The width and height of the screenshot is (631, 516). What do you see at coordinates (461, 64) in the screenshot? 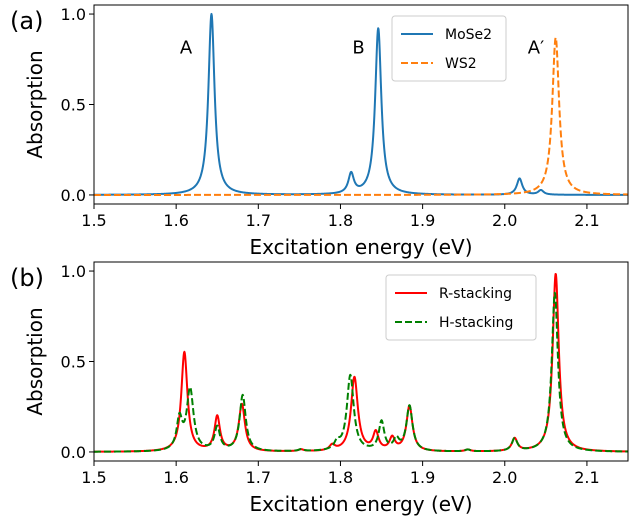
I see `legend-entry: WS2` at bounding box center [461, 64].